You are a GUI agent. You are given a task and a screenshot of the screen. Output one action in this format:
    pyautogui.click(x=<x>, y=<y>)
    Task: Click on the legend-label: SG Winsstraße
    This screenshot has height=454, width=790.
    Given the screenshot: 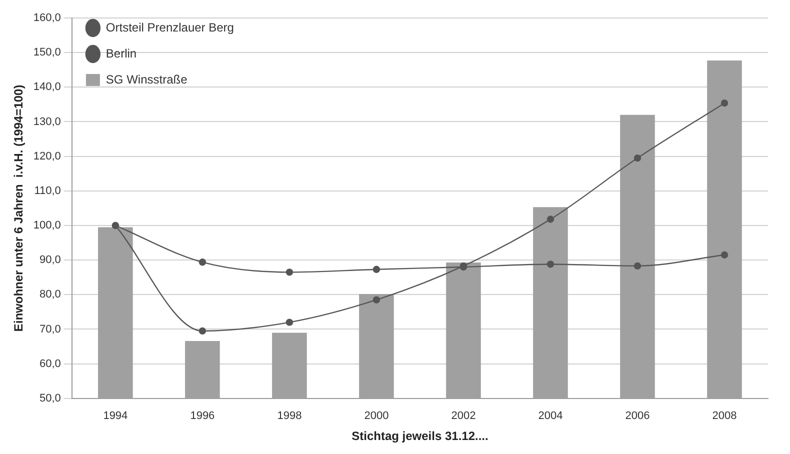 What is the action you would take?
    pyautogui.click(x=147, y=79)
    